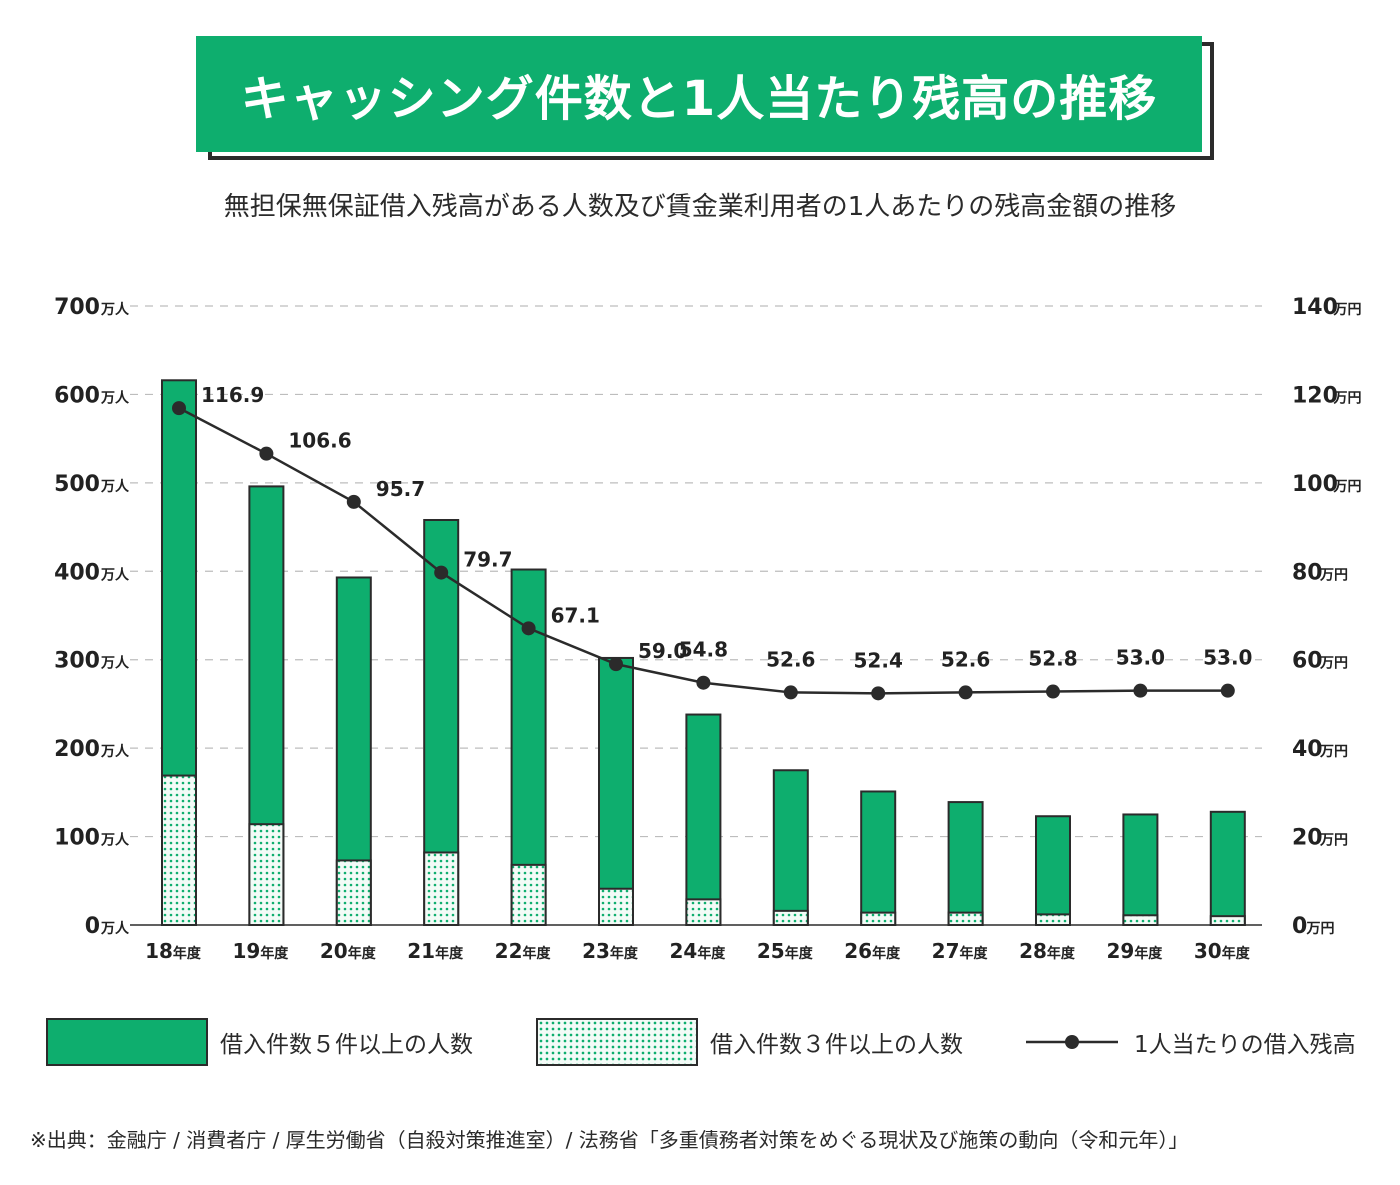  I want to click on balance-data-label: 54.8, so click(703, 650).